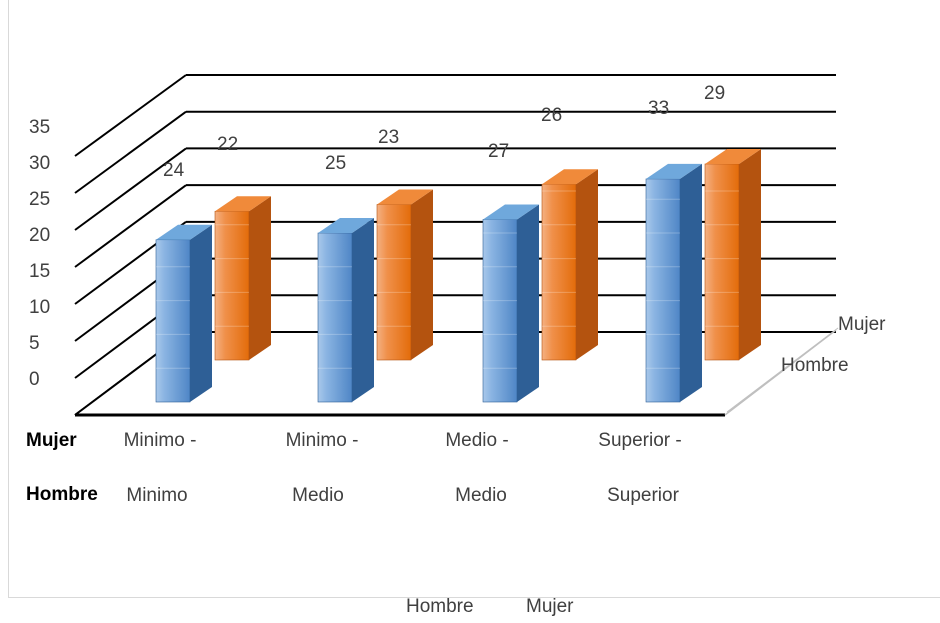 The height and width of the screenshot is (623, 940). I want to click on y-tick-label: 25, so click(39, 199).